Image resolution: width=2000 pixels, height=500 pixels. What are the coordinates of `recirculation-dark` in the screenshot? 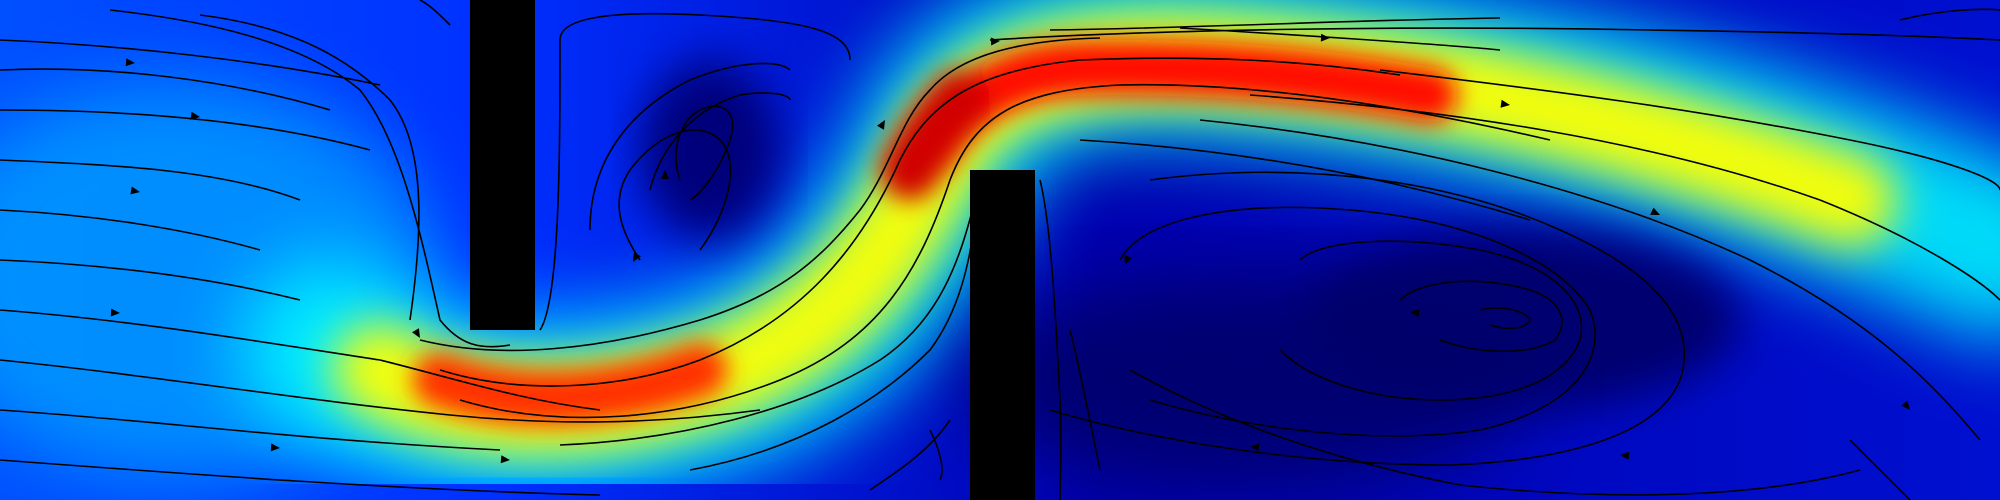 It's located at (1250, 380).